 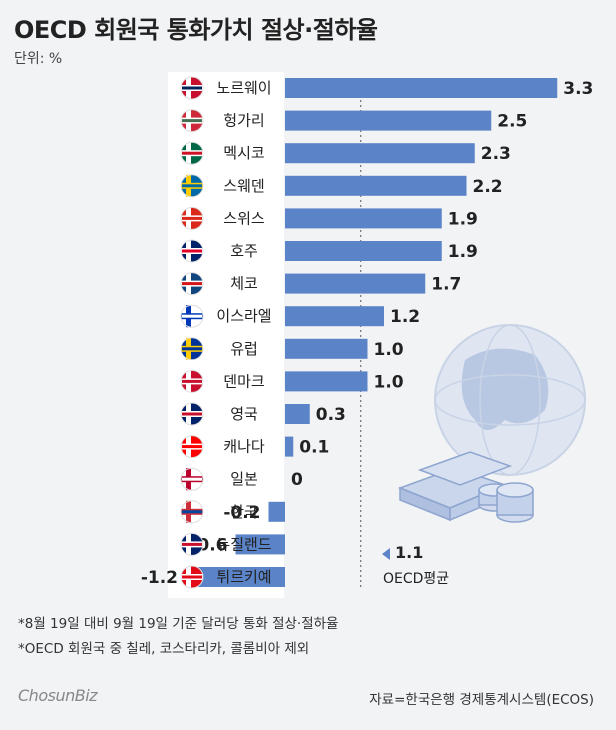 I want to click on canada-flag-icon, so click(x=192, y=447).